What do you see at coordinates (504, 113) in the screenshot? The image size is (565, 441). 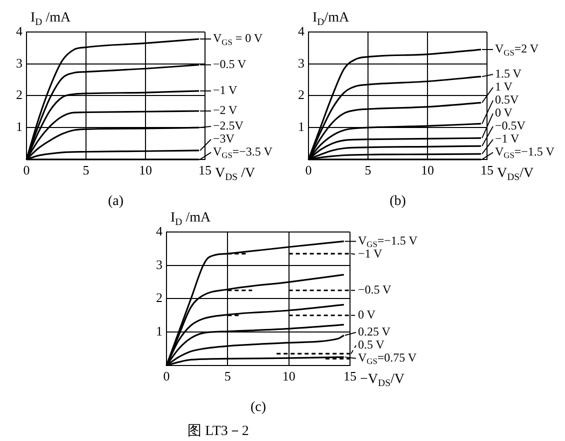 I see `series-label: 0 V` at bounding box center [504, 113].